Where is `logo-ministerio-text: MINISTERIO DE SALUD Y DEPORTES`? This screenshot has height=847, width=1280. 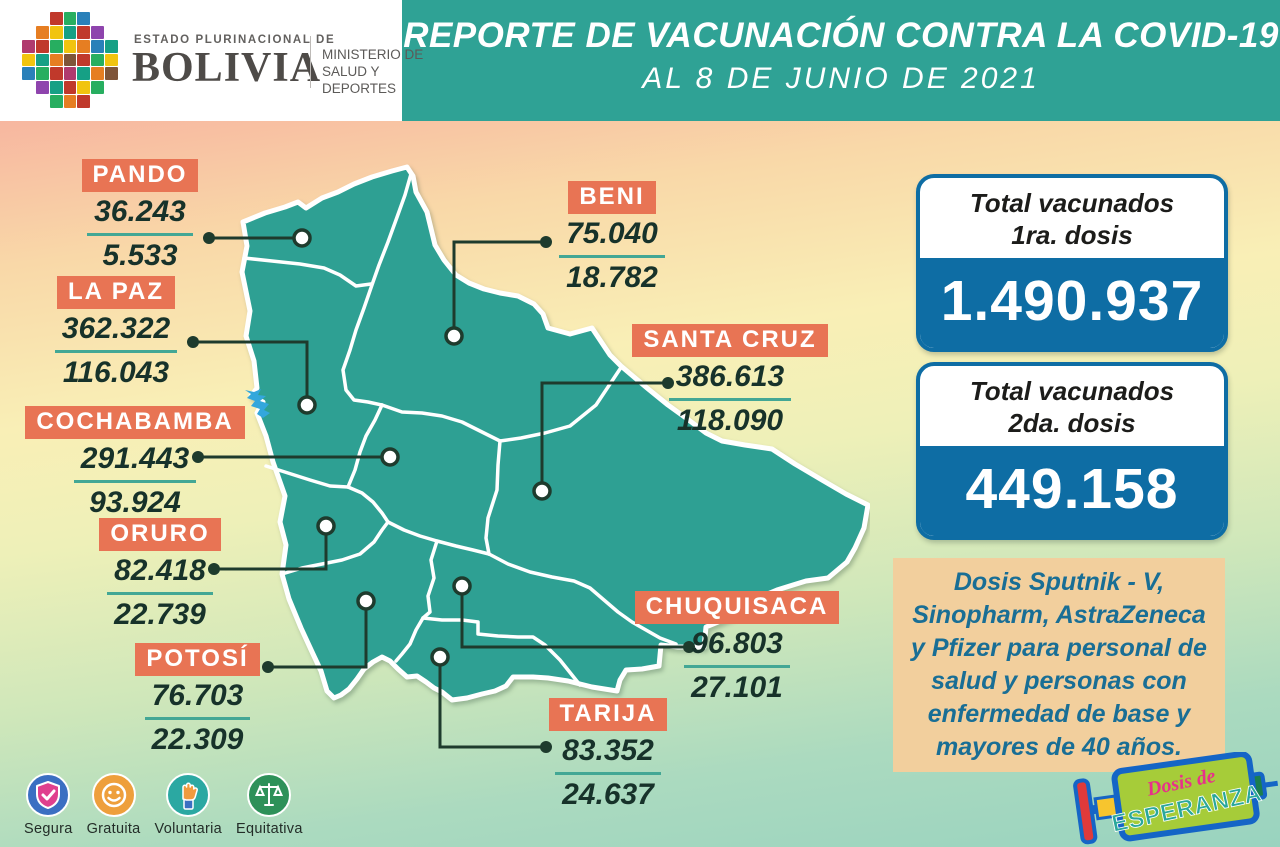 logo-ministerio-text: MINISTERIO DE SALUD Y DEPORTES is located at coordinates (373, 71).